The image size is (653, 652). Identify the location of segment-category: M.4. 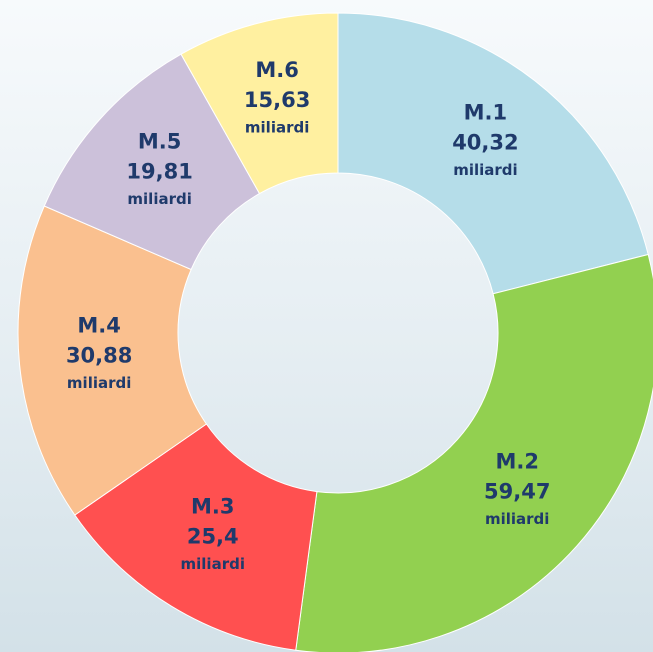
(99, 326).